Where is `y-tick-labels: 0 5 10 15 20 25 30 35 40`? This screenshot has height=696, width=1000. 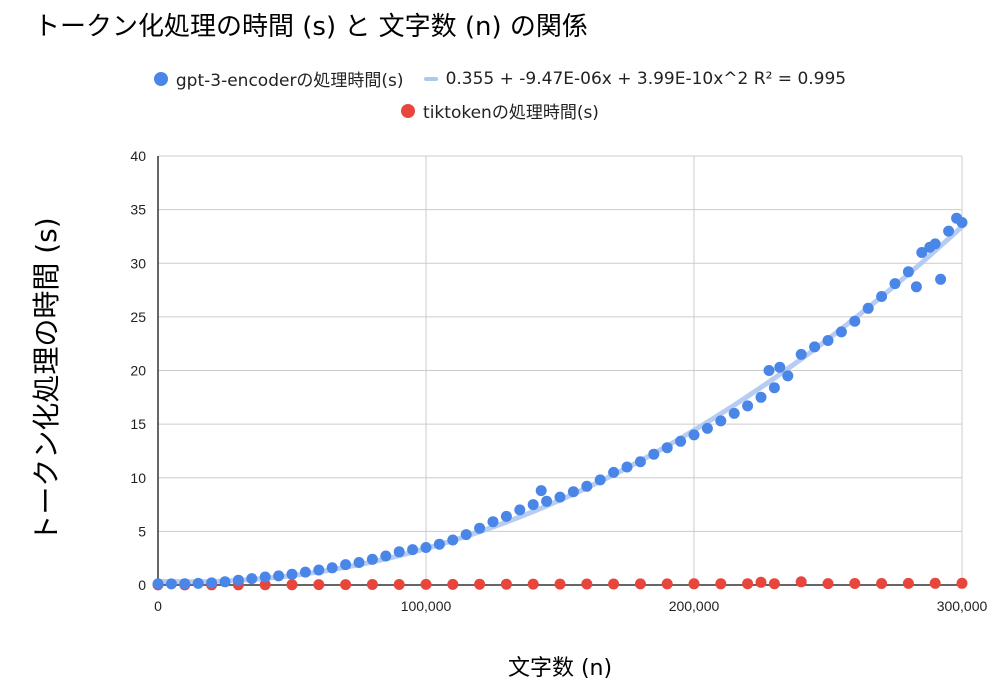
y-tick-labels: 0 5 10 15 20 25 30 35 40 is located at coordinates (138, 370).